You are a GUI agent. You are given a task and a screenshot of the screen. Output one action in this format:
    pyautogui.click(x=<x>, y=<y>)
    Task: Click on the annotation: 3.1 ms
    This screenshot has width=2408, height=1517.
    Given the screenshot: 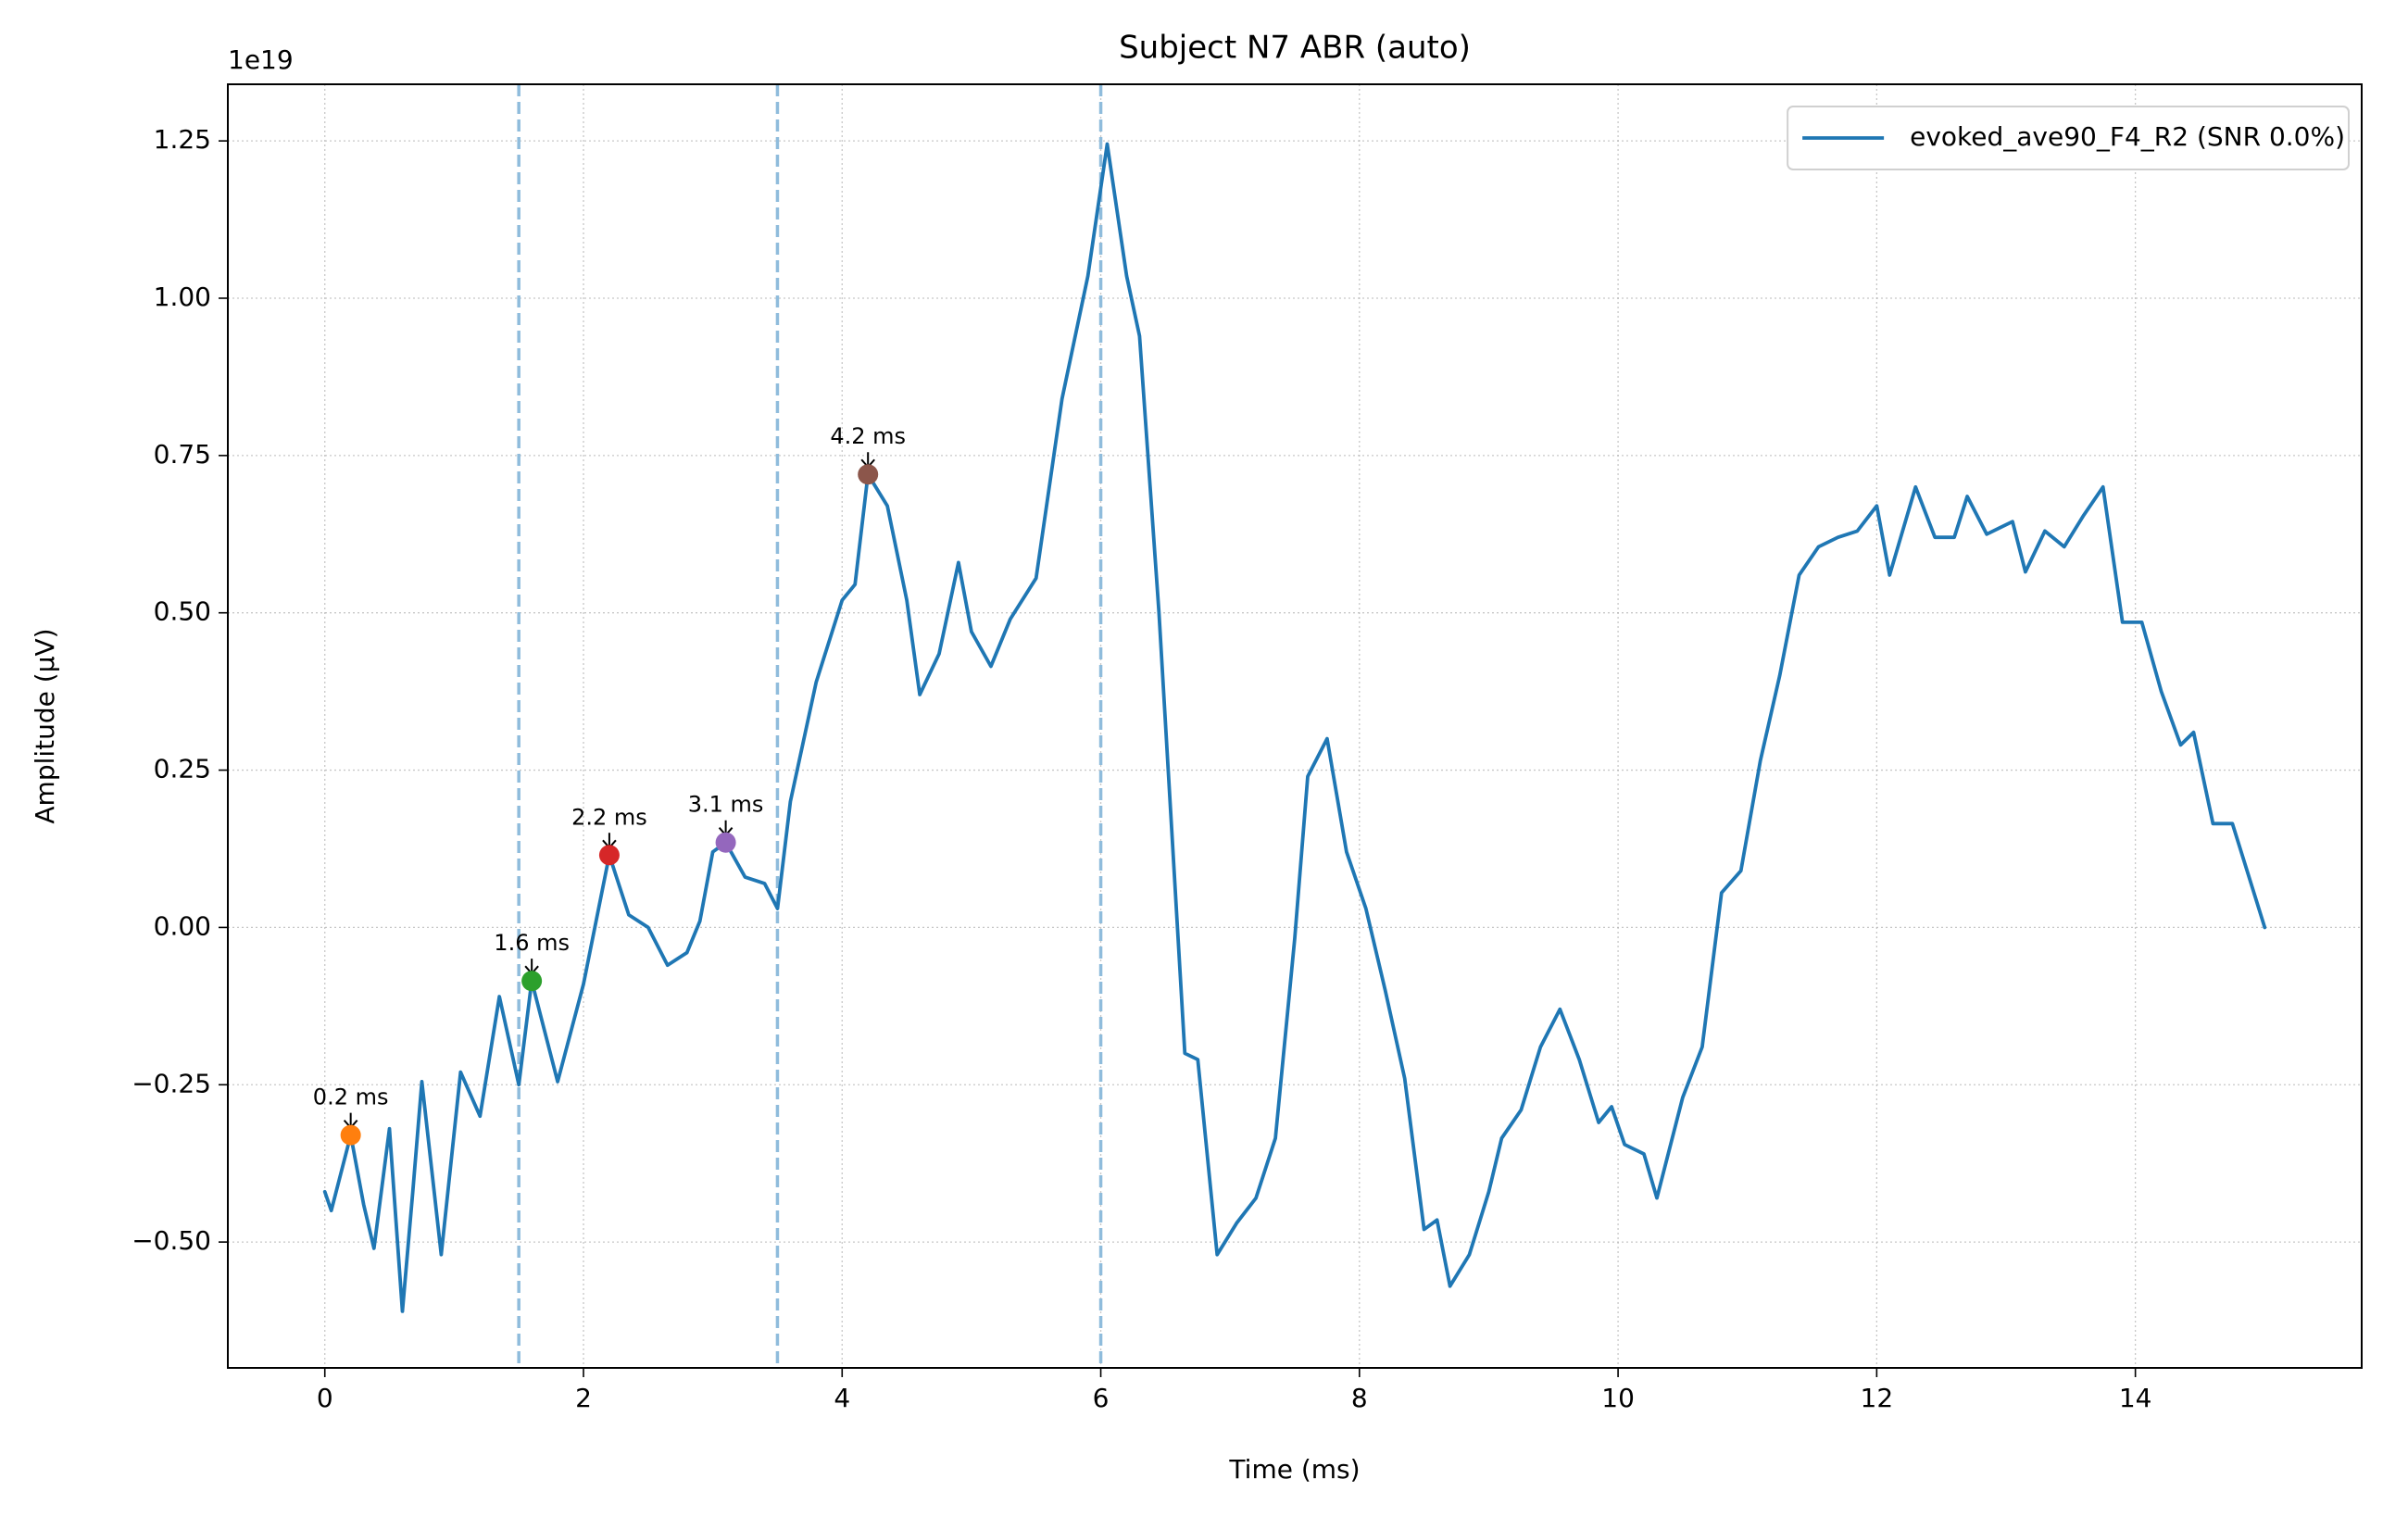 What is the action you would take?
    pyautogui.click(x=726, y=805)
    